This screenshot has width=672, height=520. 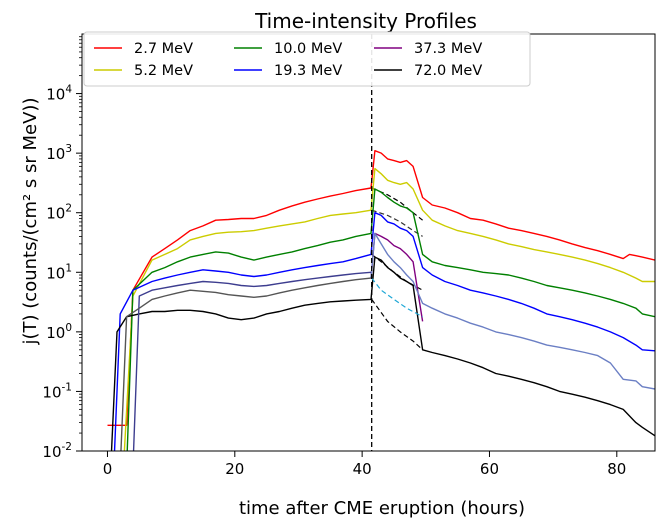 What do you see at coordinates (57, 391) in the screenshot?
I see `y-tick-label: 10⁻¹` at bounding box center [57, 391].